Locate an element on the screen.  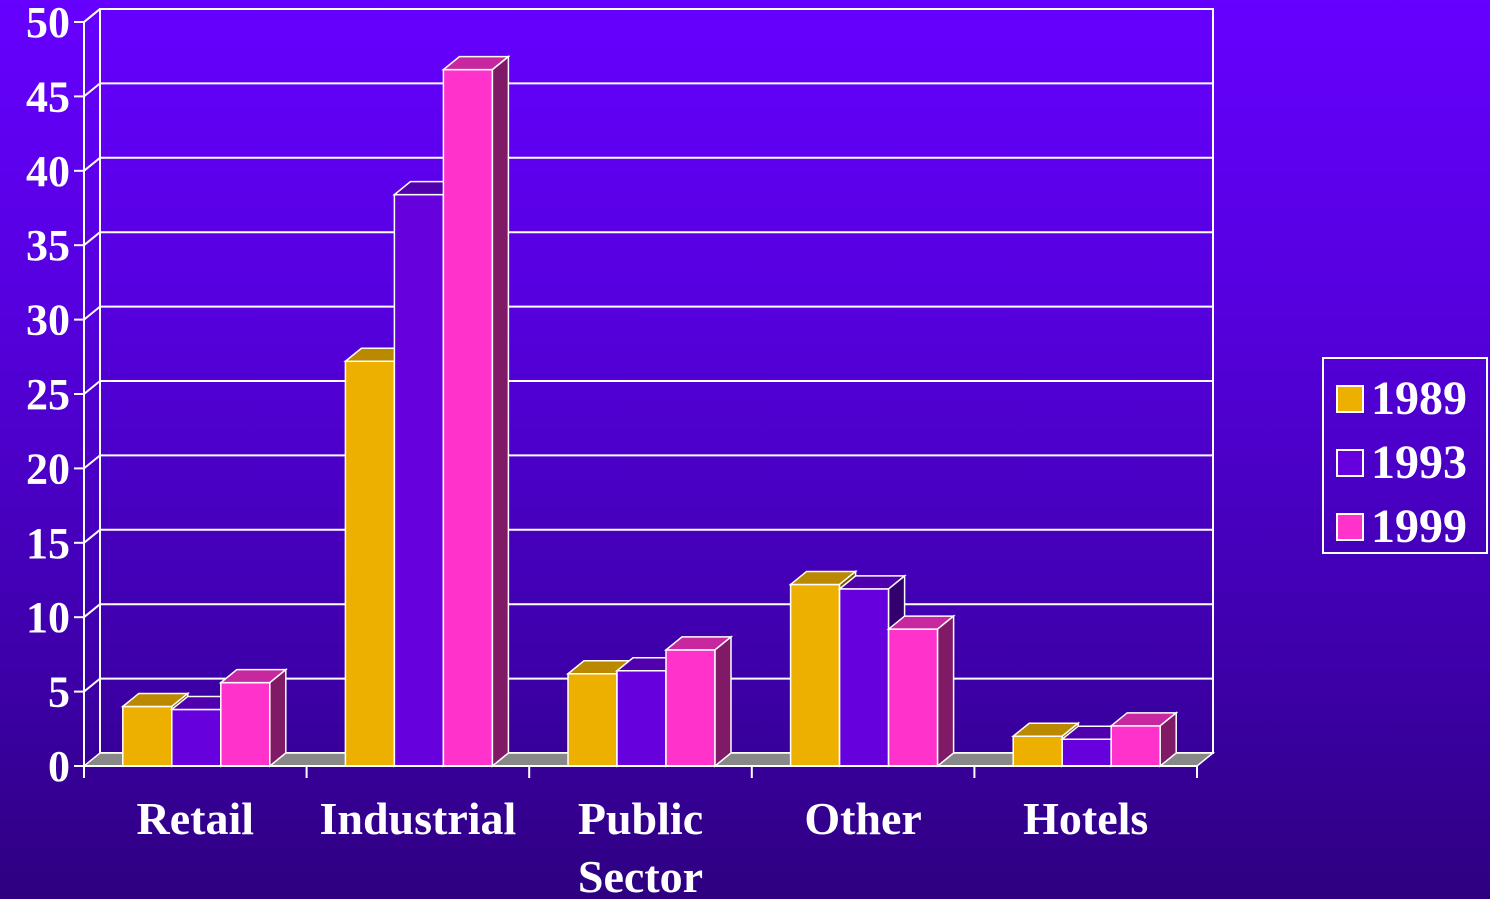
y-tick-label: 45 is located at coordinates (48, 96).